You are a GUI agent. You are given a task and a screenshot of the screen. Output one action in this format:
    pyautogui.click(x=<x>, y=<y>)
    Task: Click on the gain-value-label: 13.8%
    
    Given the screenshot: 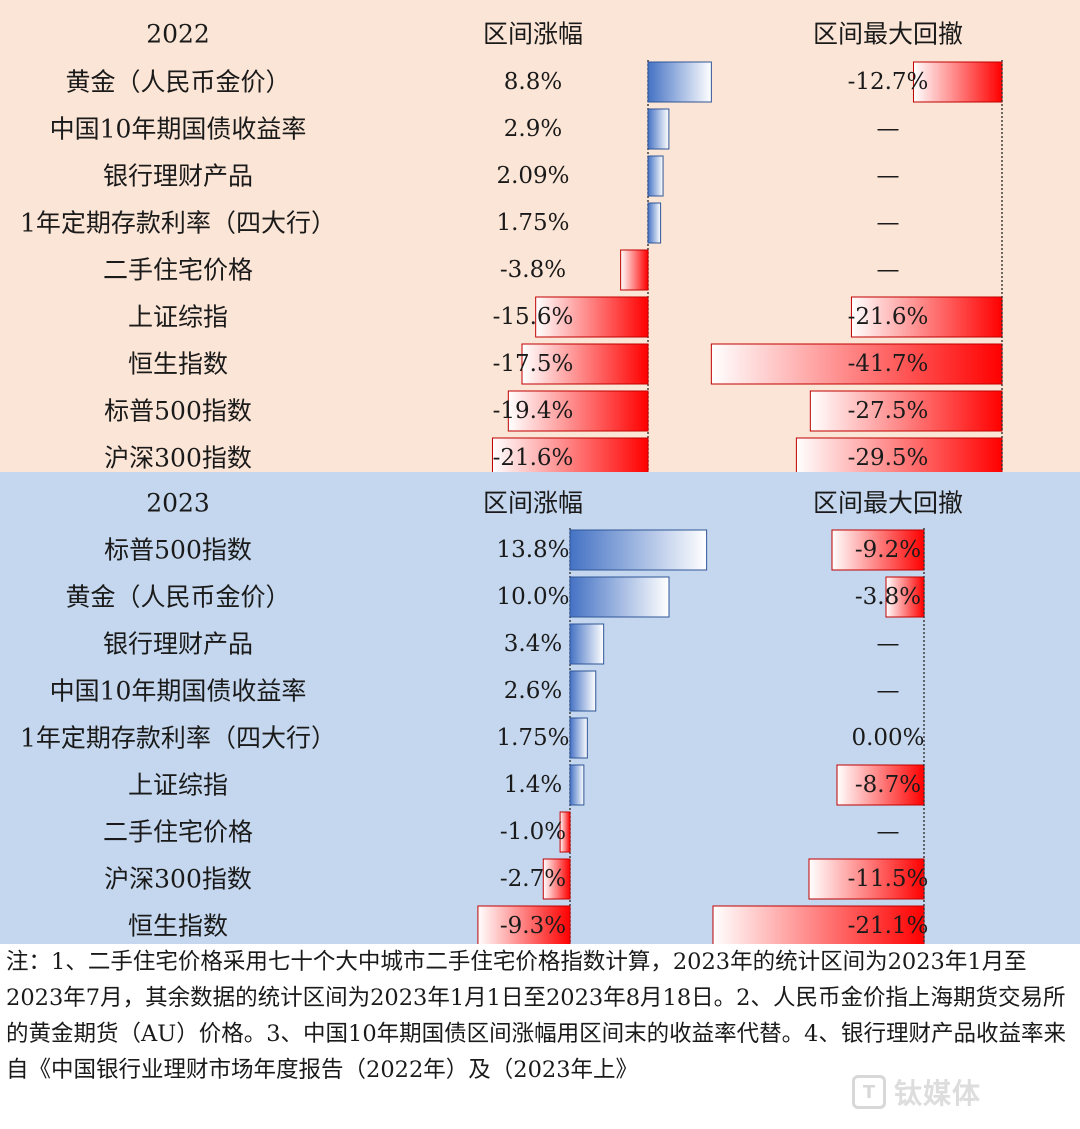 What is the action you would take?
    pyautogui.click(x=532, y=550)
    